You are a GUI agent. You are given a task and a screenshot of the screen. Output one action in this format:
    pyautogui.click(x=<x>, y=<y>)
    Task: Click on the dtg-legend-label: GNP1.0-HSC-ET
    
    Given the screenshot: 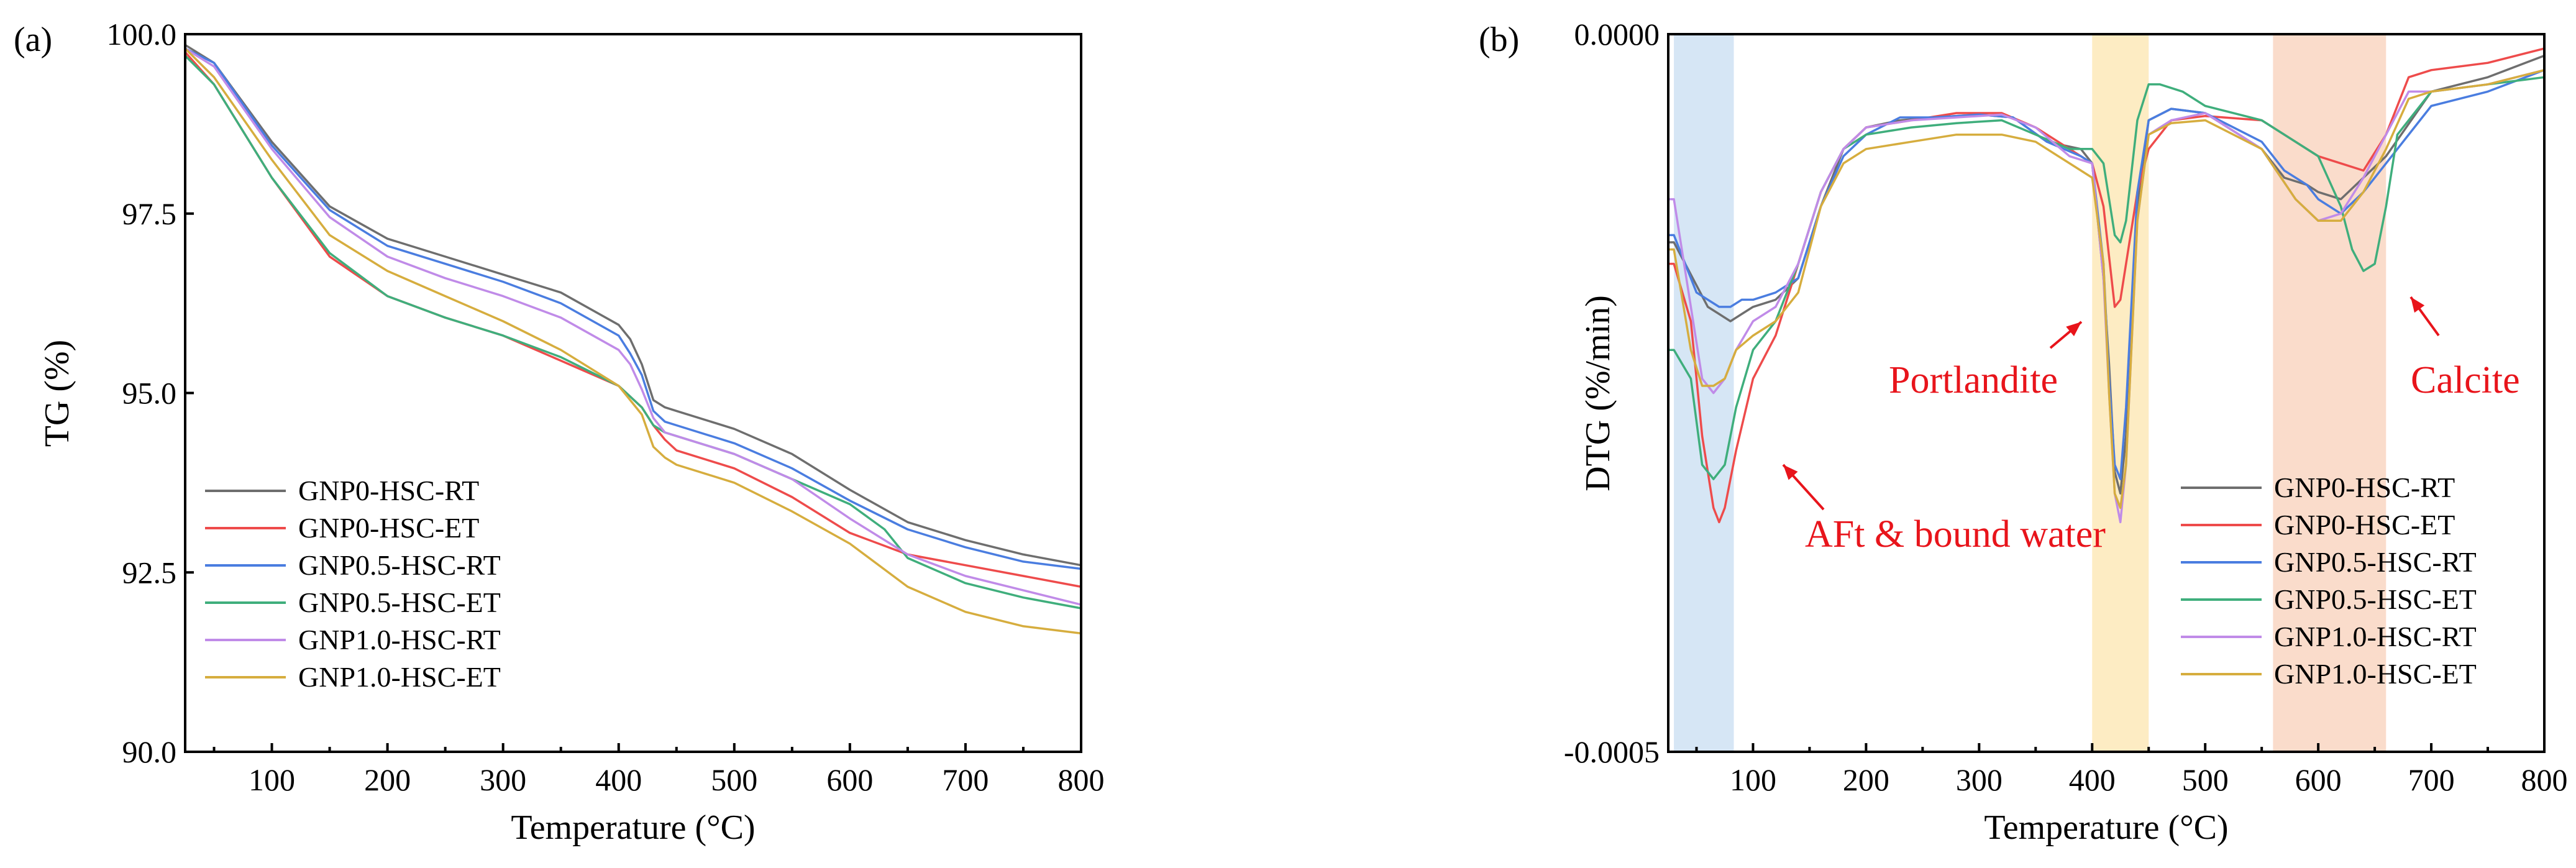 What is the action you would take?
    pyautogui.click(x=2375, y=674)
    